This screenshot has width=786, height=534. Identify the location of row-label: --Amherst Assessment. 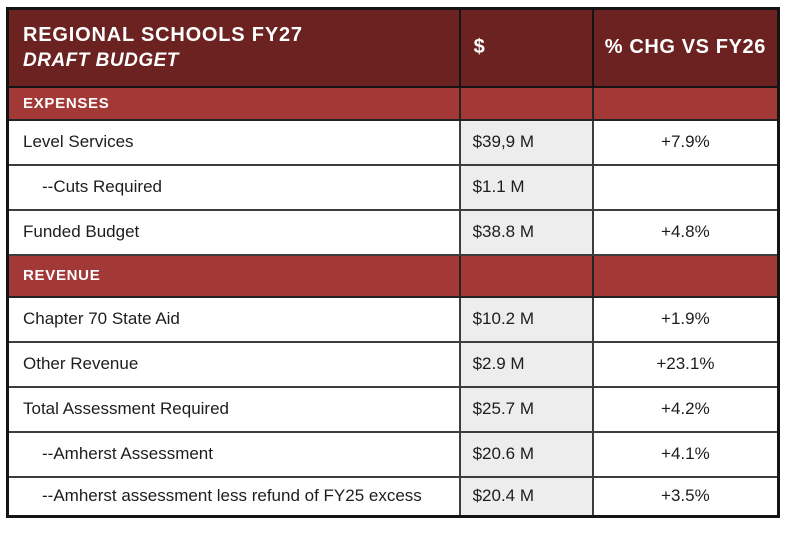
(233, 454).